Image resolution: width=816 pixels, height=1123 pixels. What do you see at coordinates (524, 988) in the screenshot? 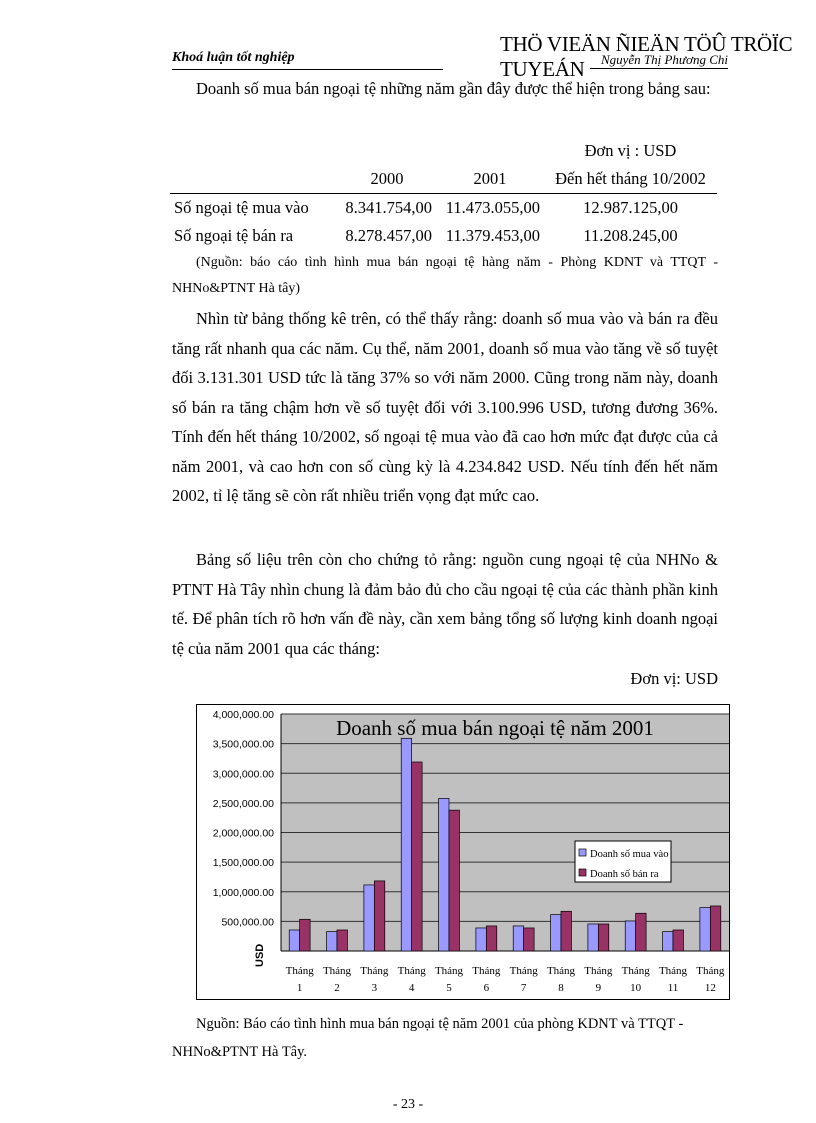
I see `x-tick-label: 7` at bounding box center [524, 988].